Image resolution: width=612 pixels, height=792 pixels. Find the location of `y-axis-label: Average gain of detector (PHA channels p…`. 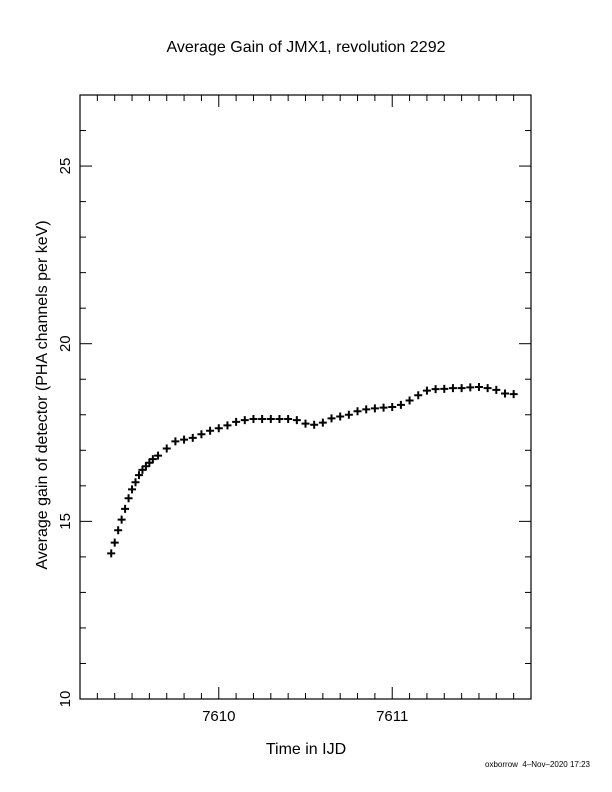

y-axis-label: Average gain of detector (PHA channels p… is located at coordinates (42, 394).